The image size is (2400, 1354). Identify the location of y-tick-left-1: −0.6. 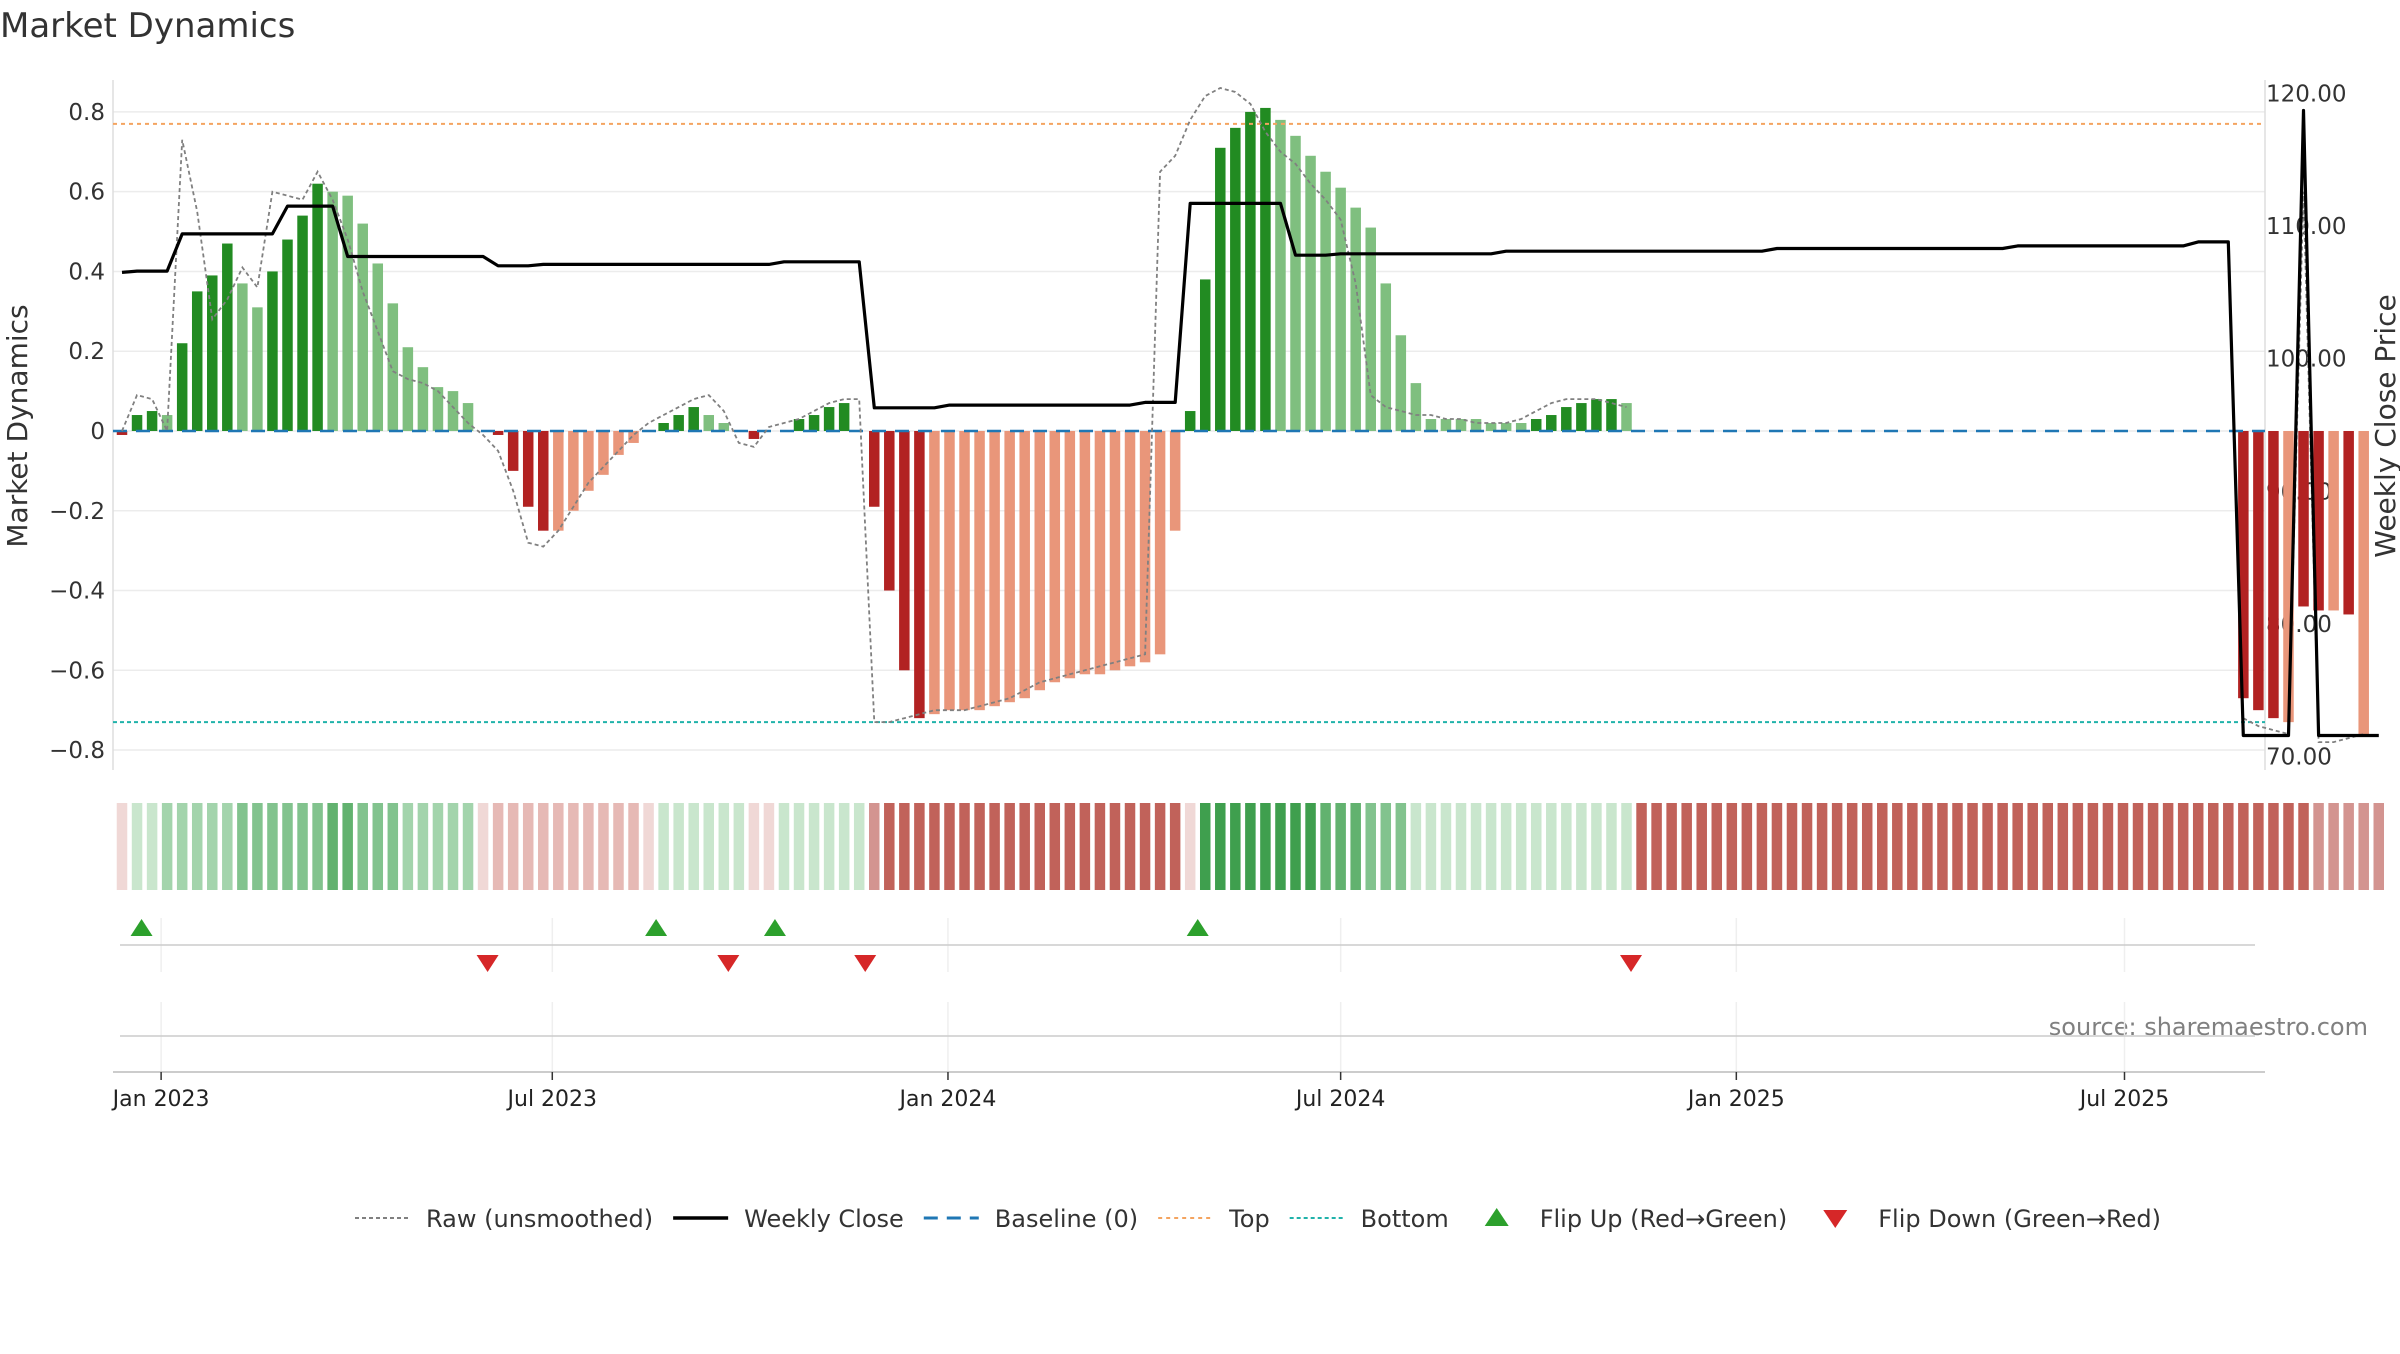
(77, 671).